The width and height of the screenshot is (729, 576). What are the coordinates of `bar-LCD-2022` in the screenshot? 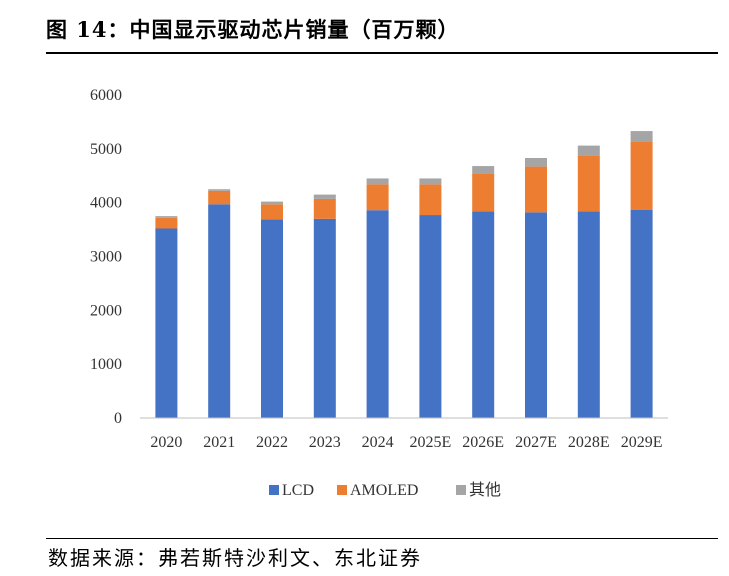 It's located at (272, 318).